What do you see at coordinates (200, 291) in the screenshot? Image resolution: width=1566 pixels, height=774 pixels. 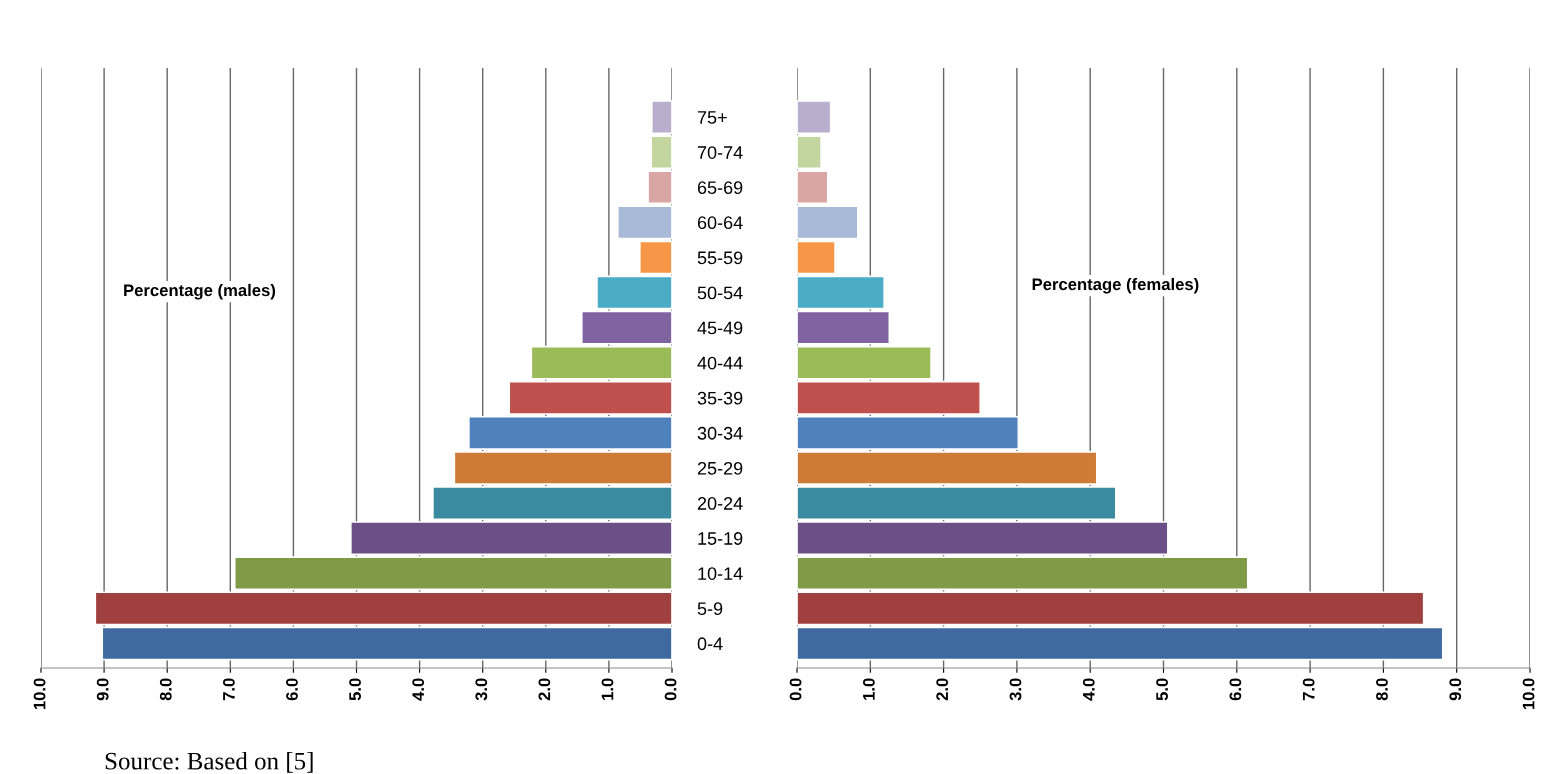 I see `annotation: Percentage (males)` at bounding box center [200, 291].